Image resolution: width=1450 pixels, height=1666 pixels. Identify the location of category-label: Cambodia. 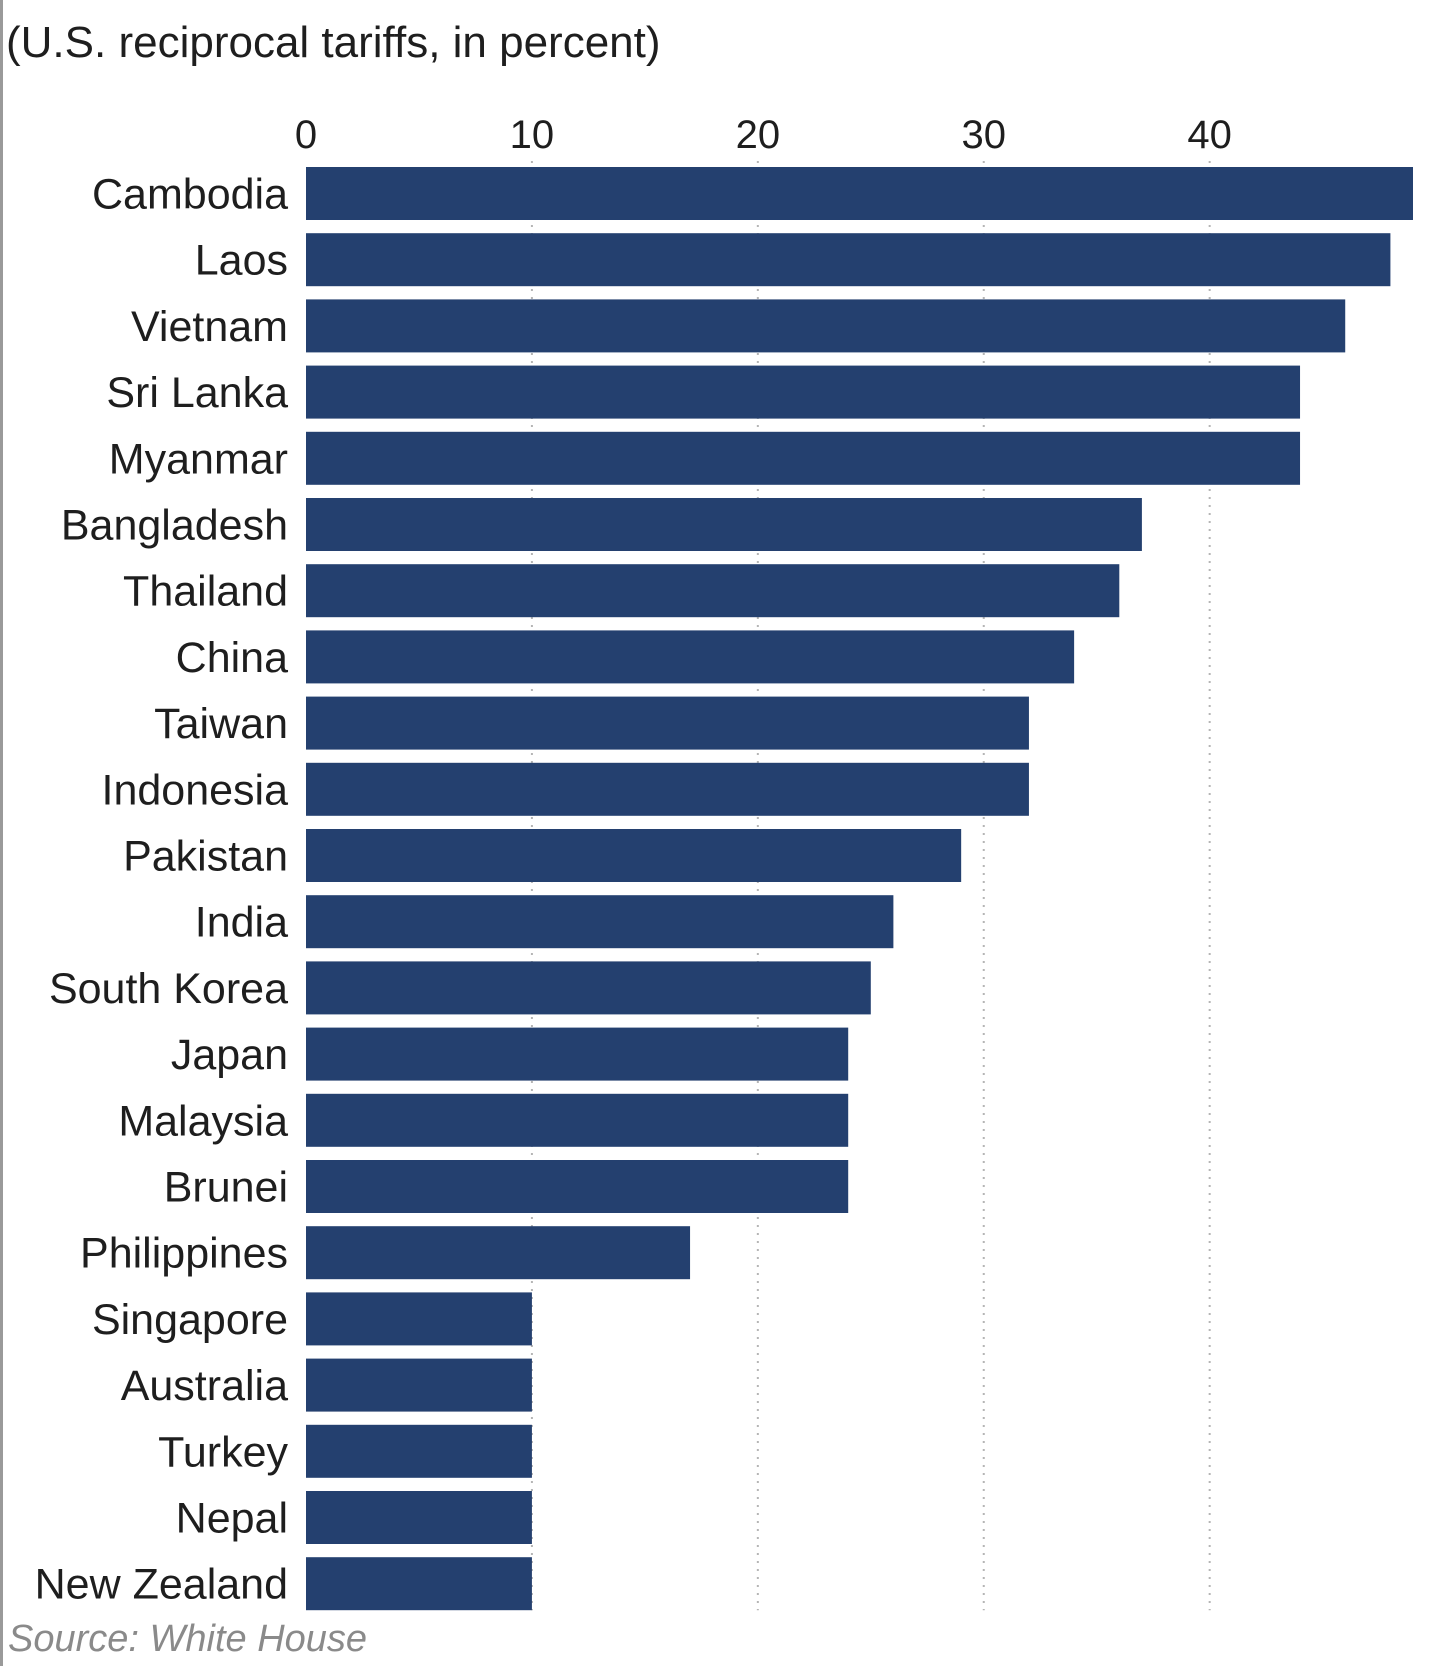
(190, 195).